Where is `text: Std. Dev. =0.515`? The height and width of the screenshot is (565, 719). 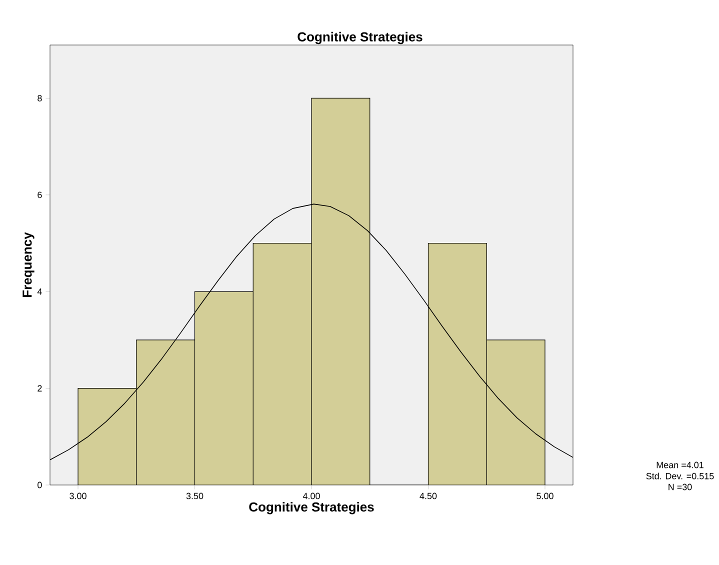 text: Std. Dev. =0.515 is located at coordinates (680, 476).